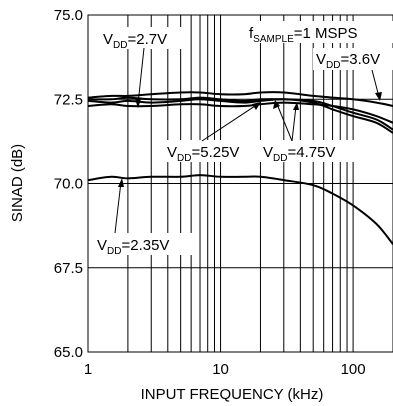 This screenshot has width=393, height=406. What do you see at coordinates (353, 369) in the screenshot?
I see `x-tick-label: 100` at bounding box center [353, 369].